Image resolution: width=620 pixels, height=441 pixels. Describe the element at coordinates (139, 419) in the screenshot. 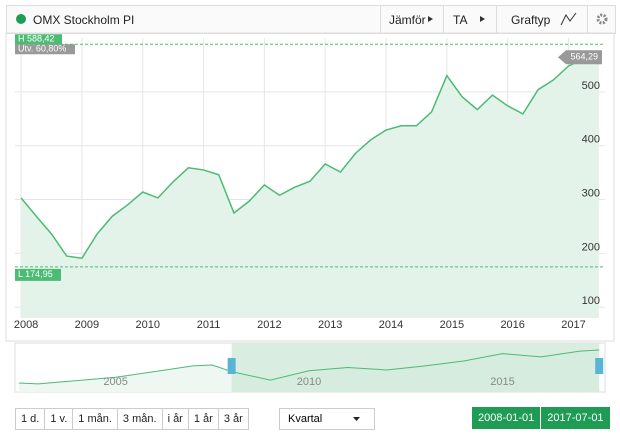

I see `range-button: 3 mån.` at that location.